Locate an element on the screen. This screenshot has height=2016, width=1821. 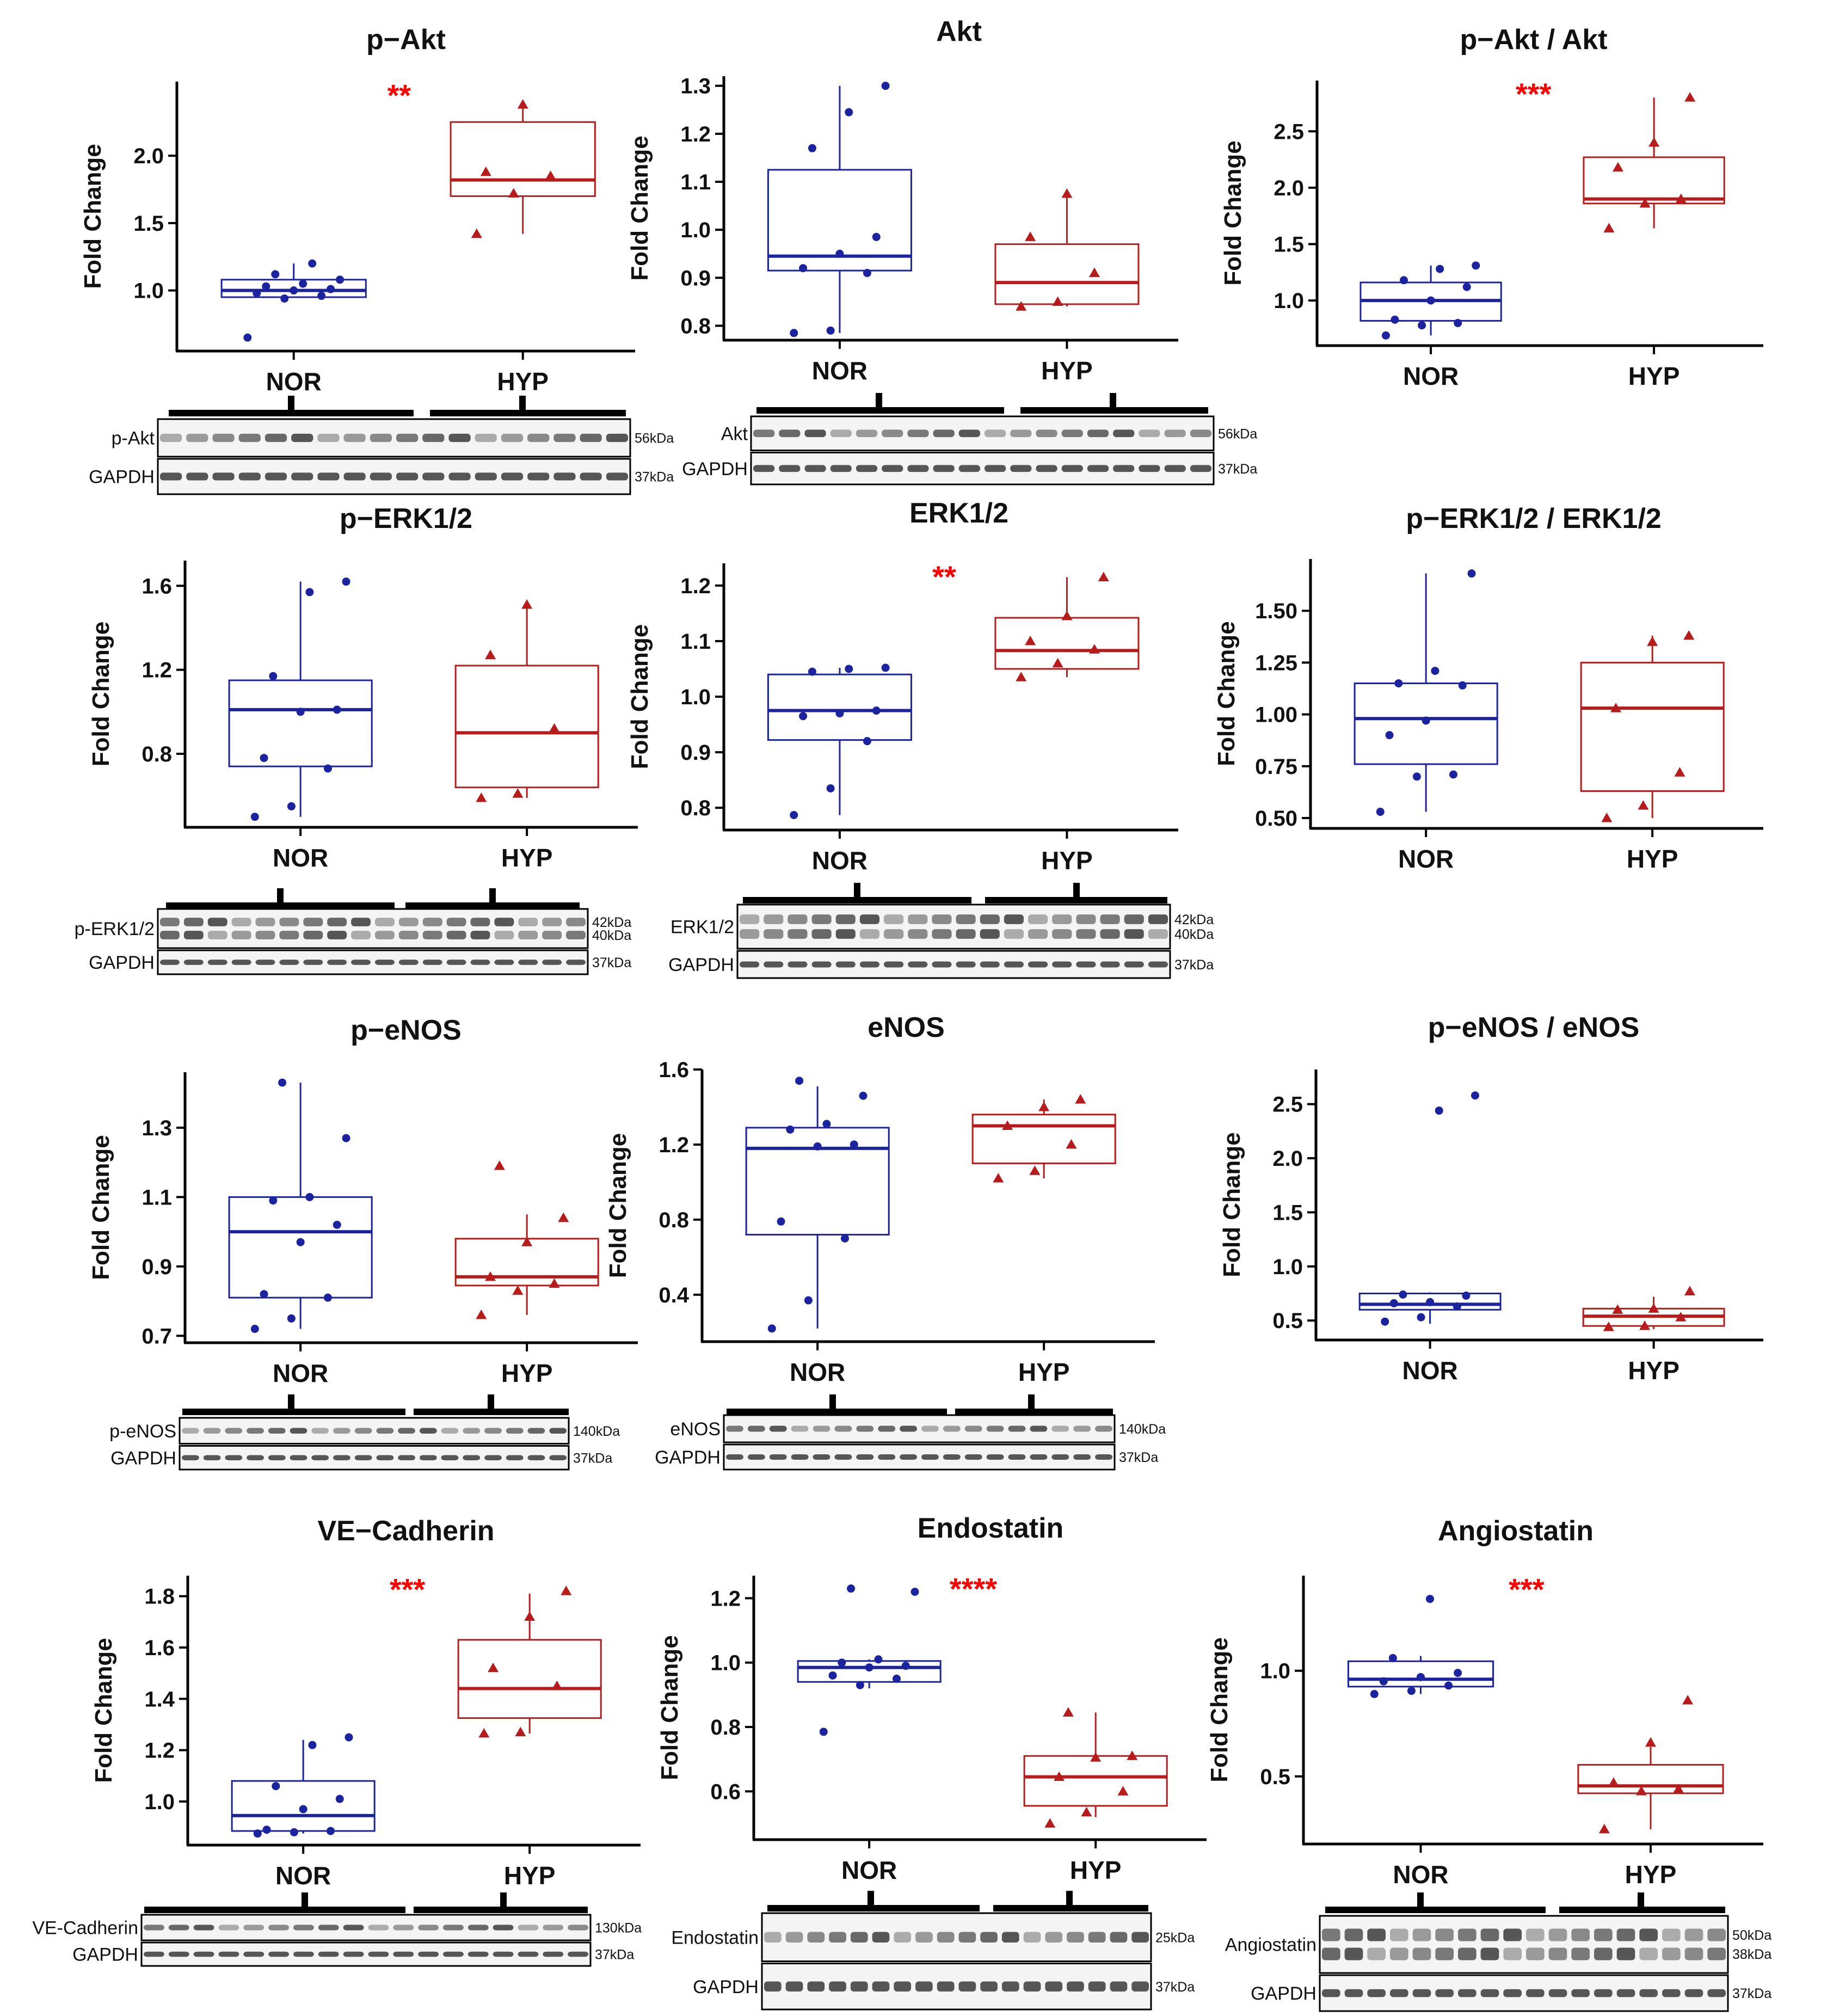
blot-row-label: p-eNOS is located at coordinates (142, 1431).